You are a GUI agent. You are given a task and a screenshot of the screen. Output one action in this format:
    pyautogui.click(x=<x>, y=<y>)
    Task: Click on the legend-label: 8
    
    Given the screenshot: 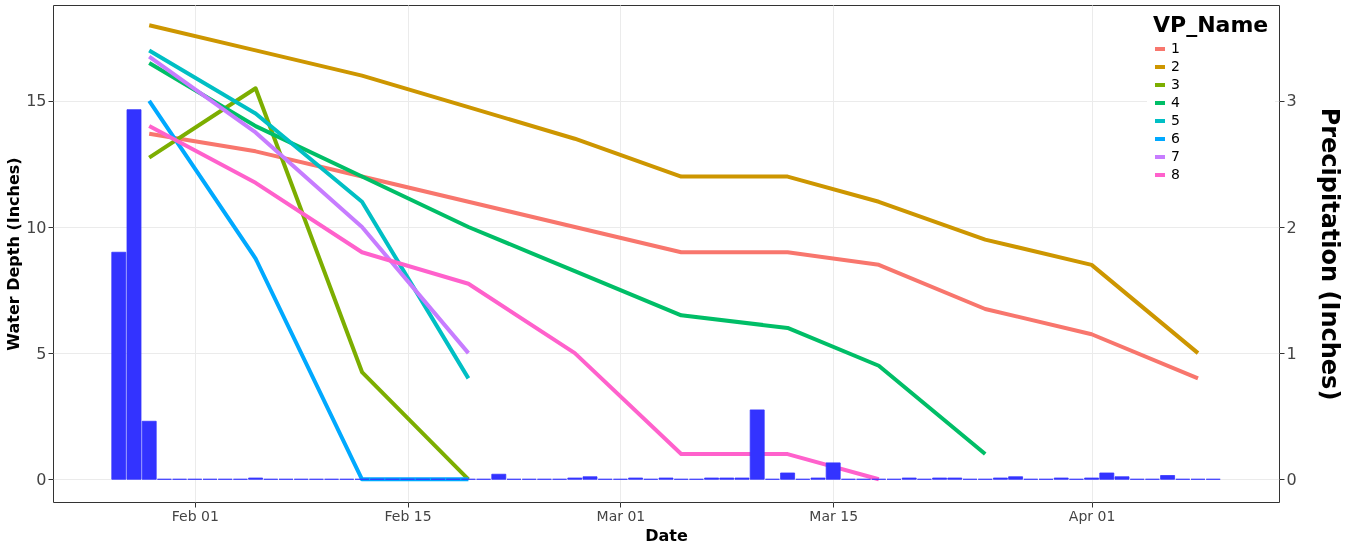 What is the action you would take?
    pyautogui.click(x=1175, y=174)
    